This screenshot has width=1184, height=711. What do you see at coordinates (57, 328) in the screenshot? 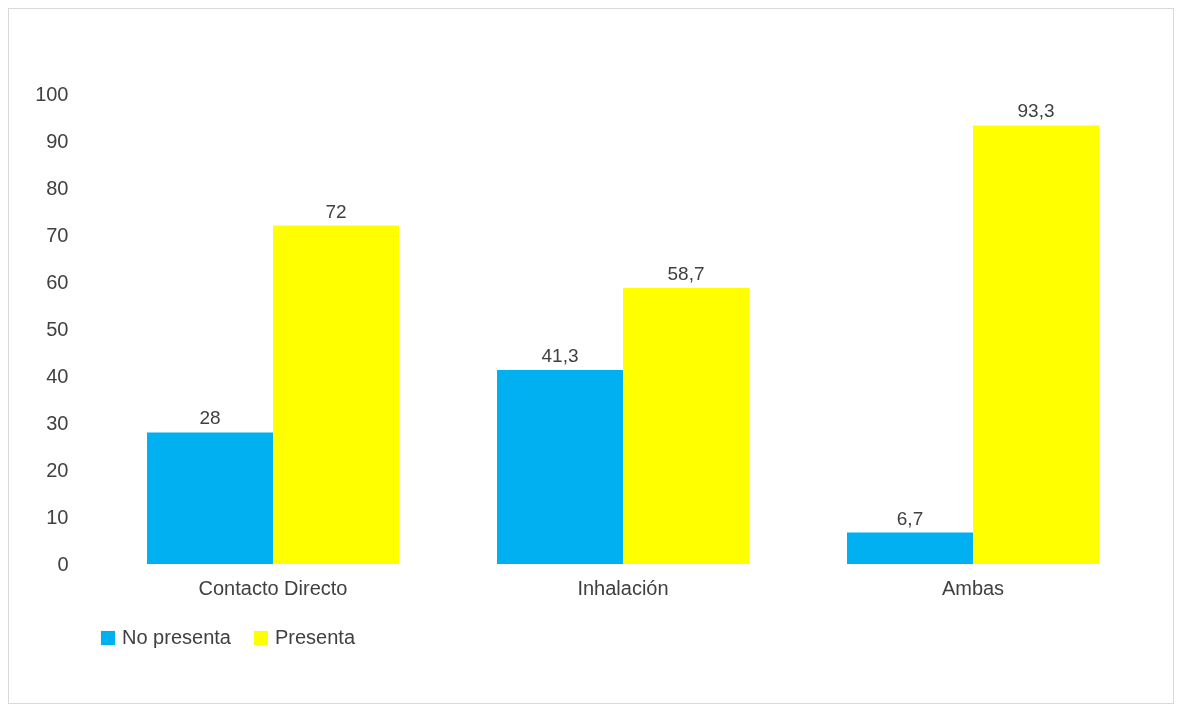
I see `y-tick-label: 50` at bounding box center [57, 328].